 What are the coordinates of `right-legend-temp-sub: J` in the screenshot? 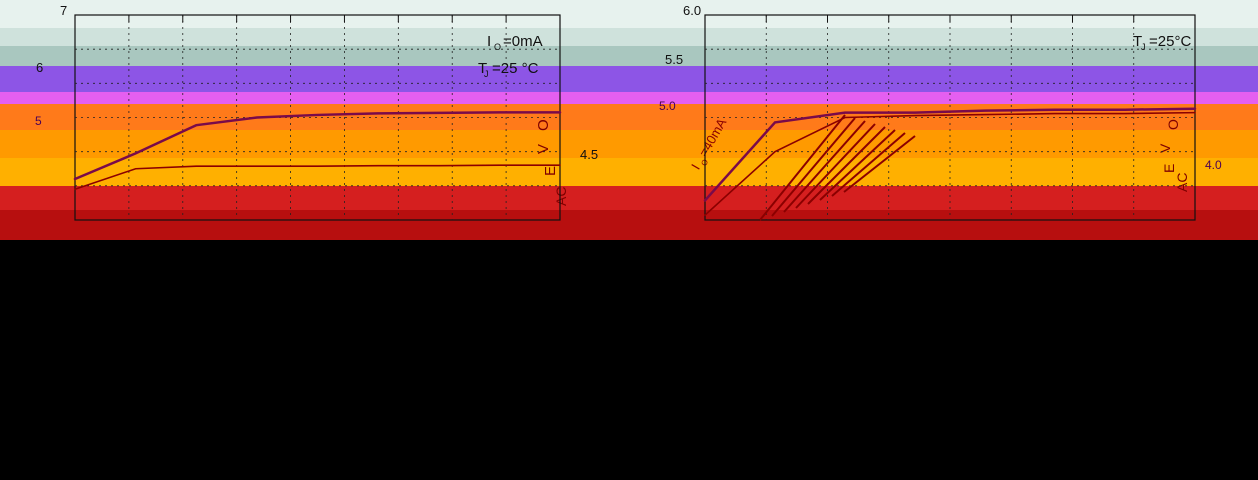 It's located at (1143, 47).